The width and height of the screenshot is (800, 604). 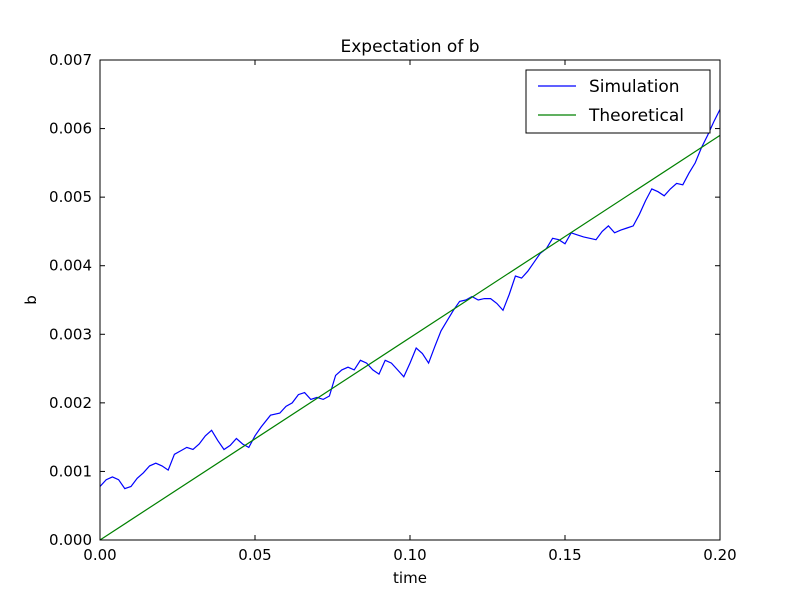 What do you see at coordinates (70, 334) in the screenshot?
I see `y-tick-label: 0.003` at bounding box center [70, 334].